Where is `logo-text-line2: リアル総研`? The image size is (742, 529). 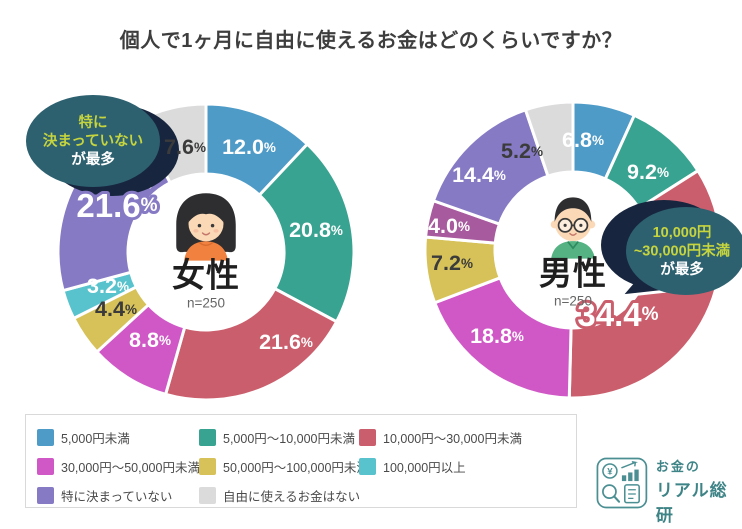
logo-text-line2: リアル総研 is located at coordinates (691, 503).